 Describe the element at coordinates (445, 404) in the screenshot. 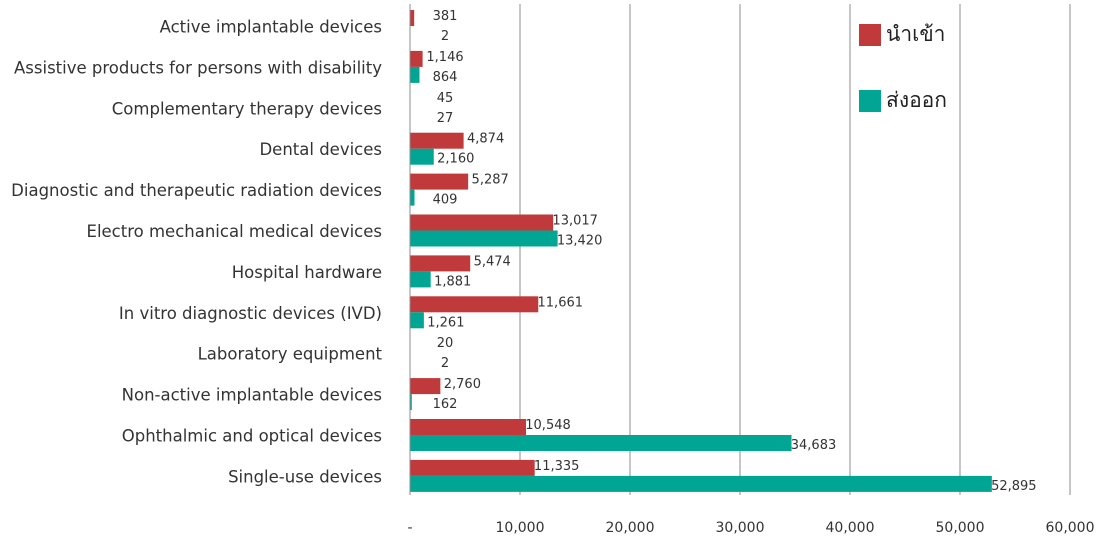

I see `data-label: 162` at that location.